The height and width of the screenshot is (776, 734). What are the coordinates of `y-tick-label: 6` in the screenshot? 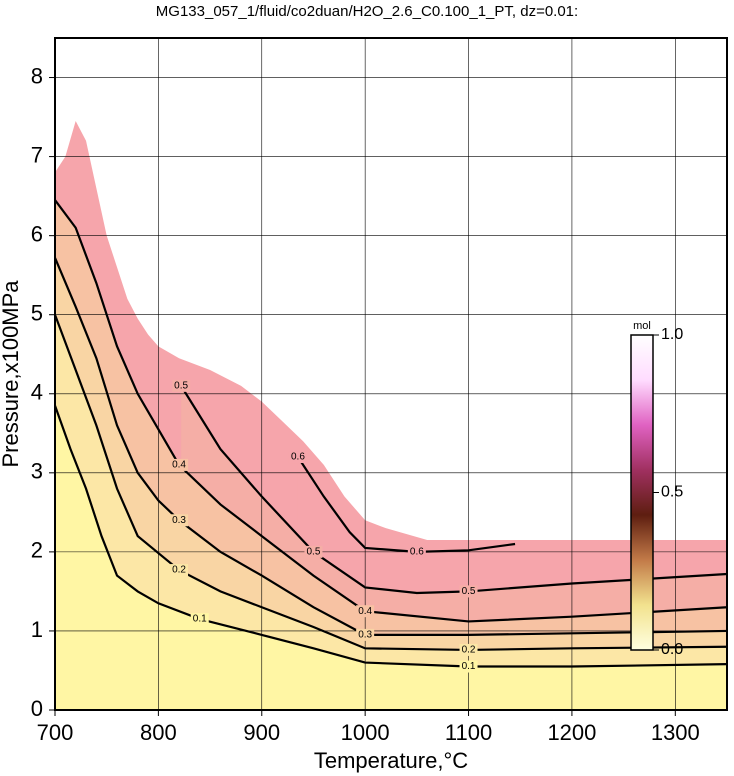 It's located at (37, 233).